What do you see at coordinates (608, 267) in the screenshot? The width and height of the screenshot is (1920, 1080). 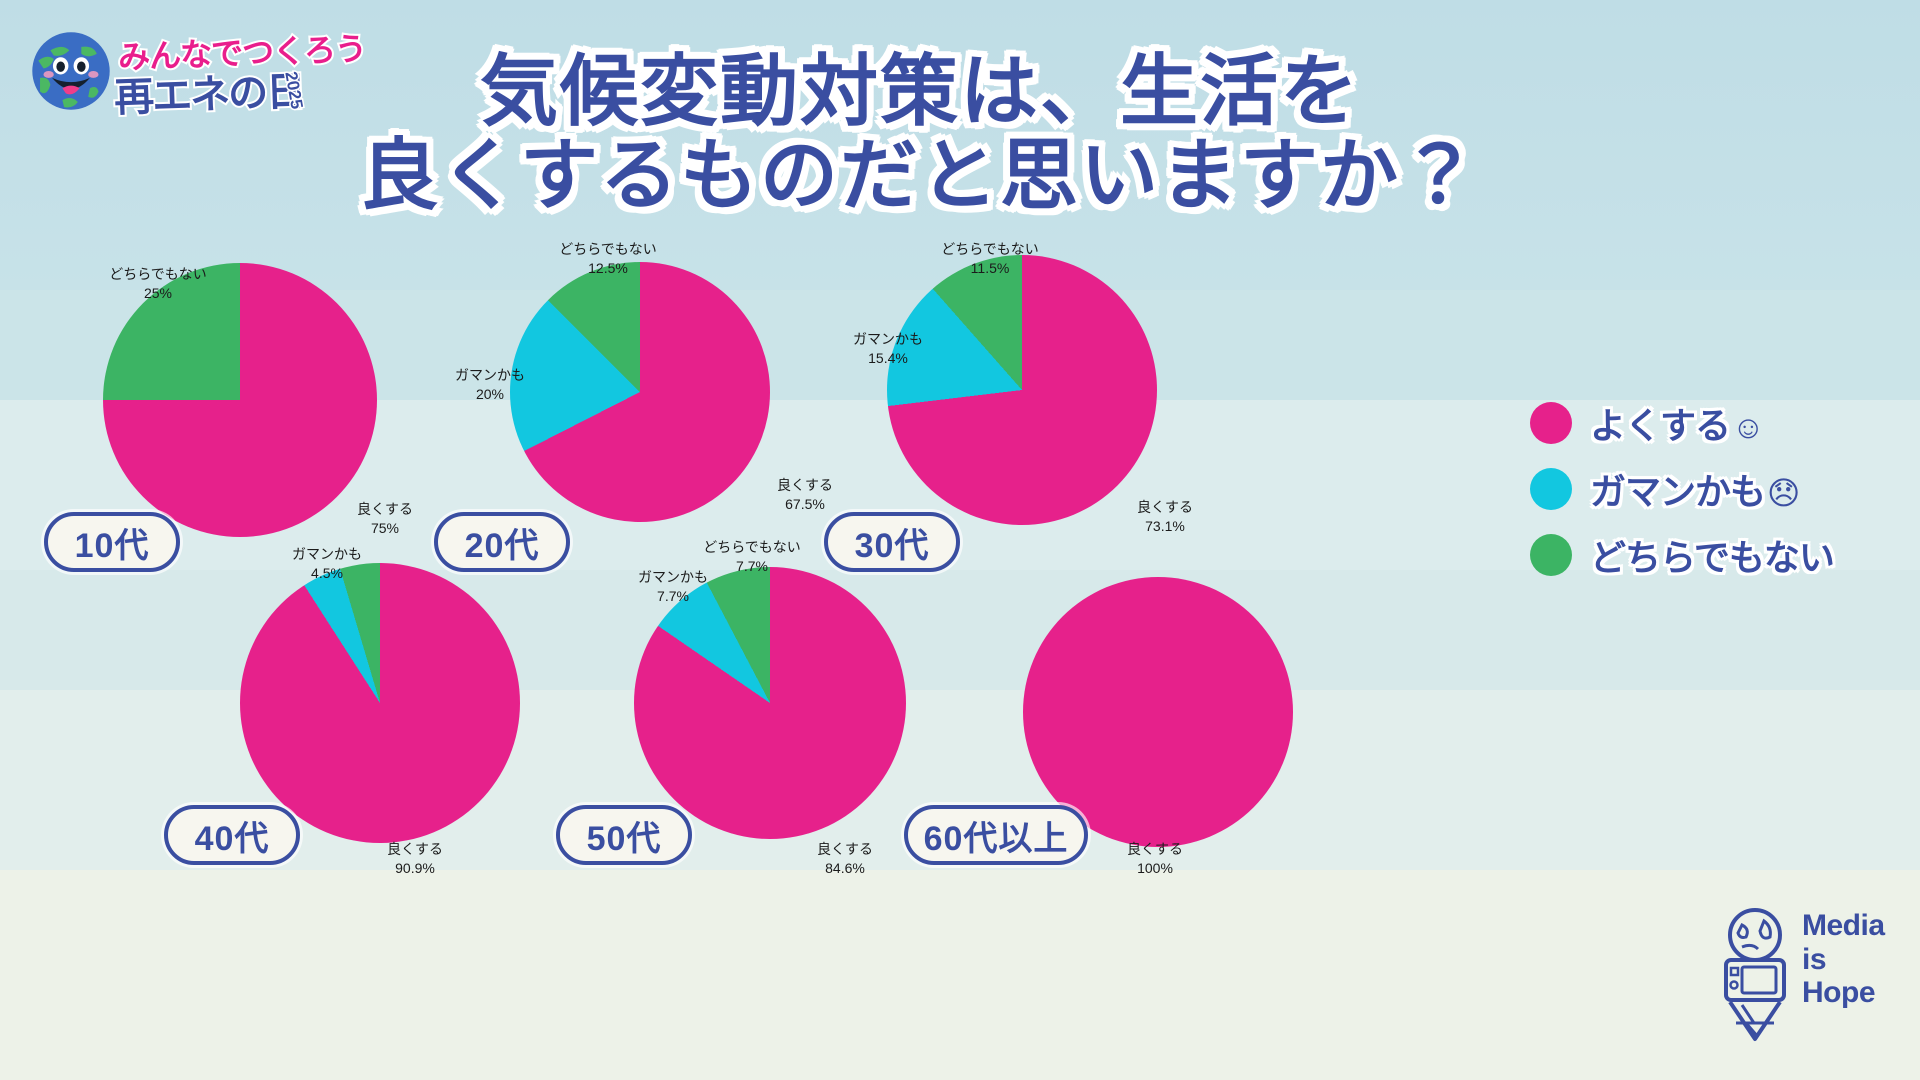 I see `pie-label-value: 12.5%` at bounding box center [608, 267].